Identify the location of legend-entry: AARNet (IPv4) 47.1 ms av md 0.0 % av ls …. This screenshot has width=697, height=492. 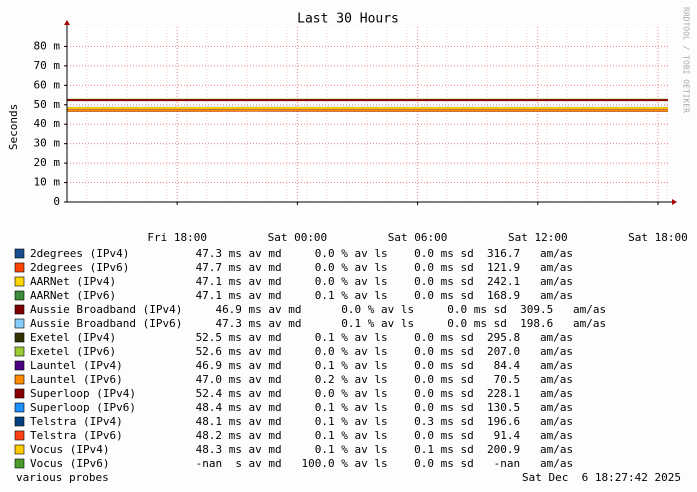
(301, 281).